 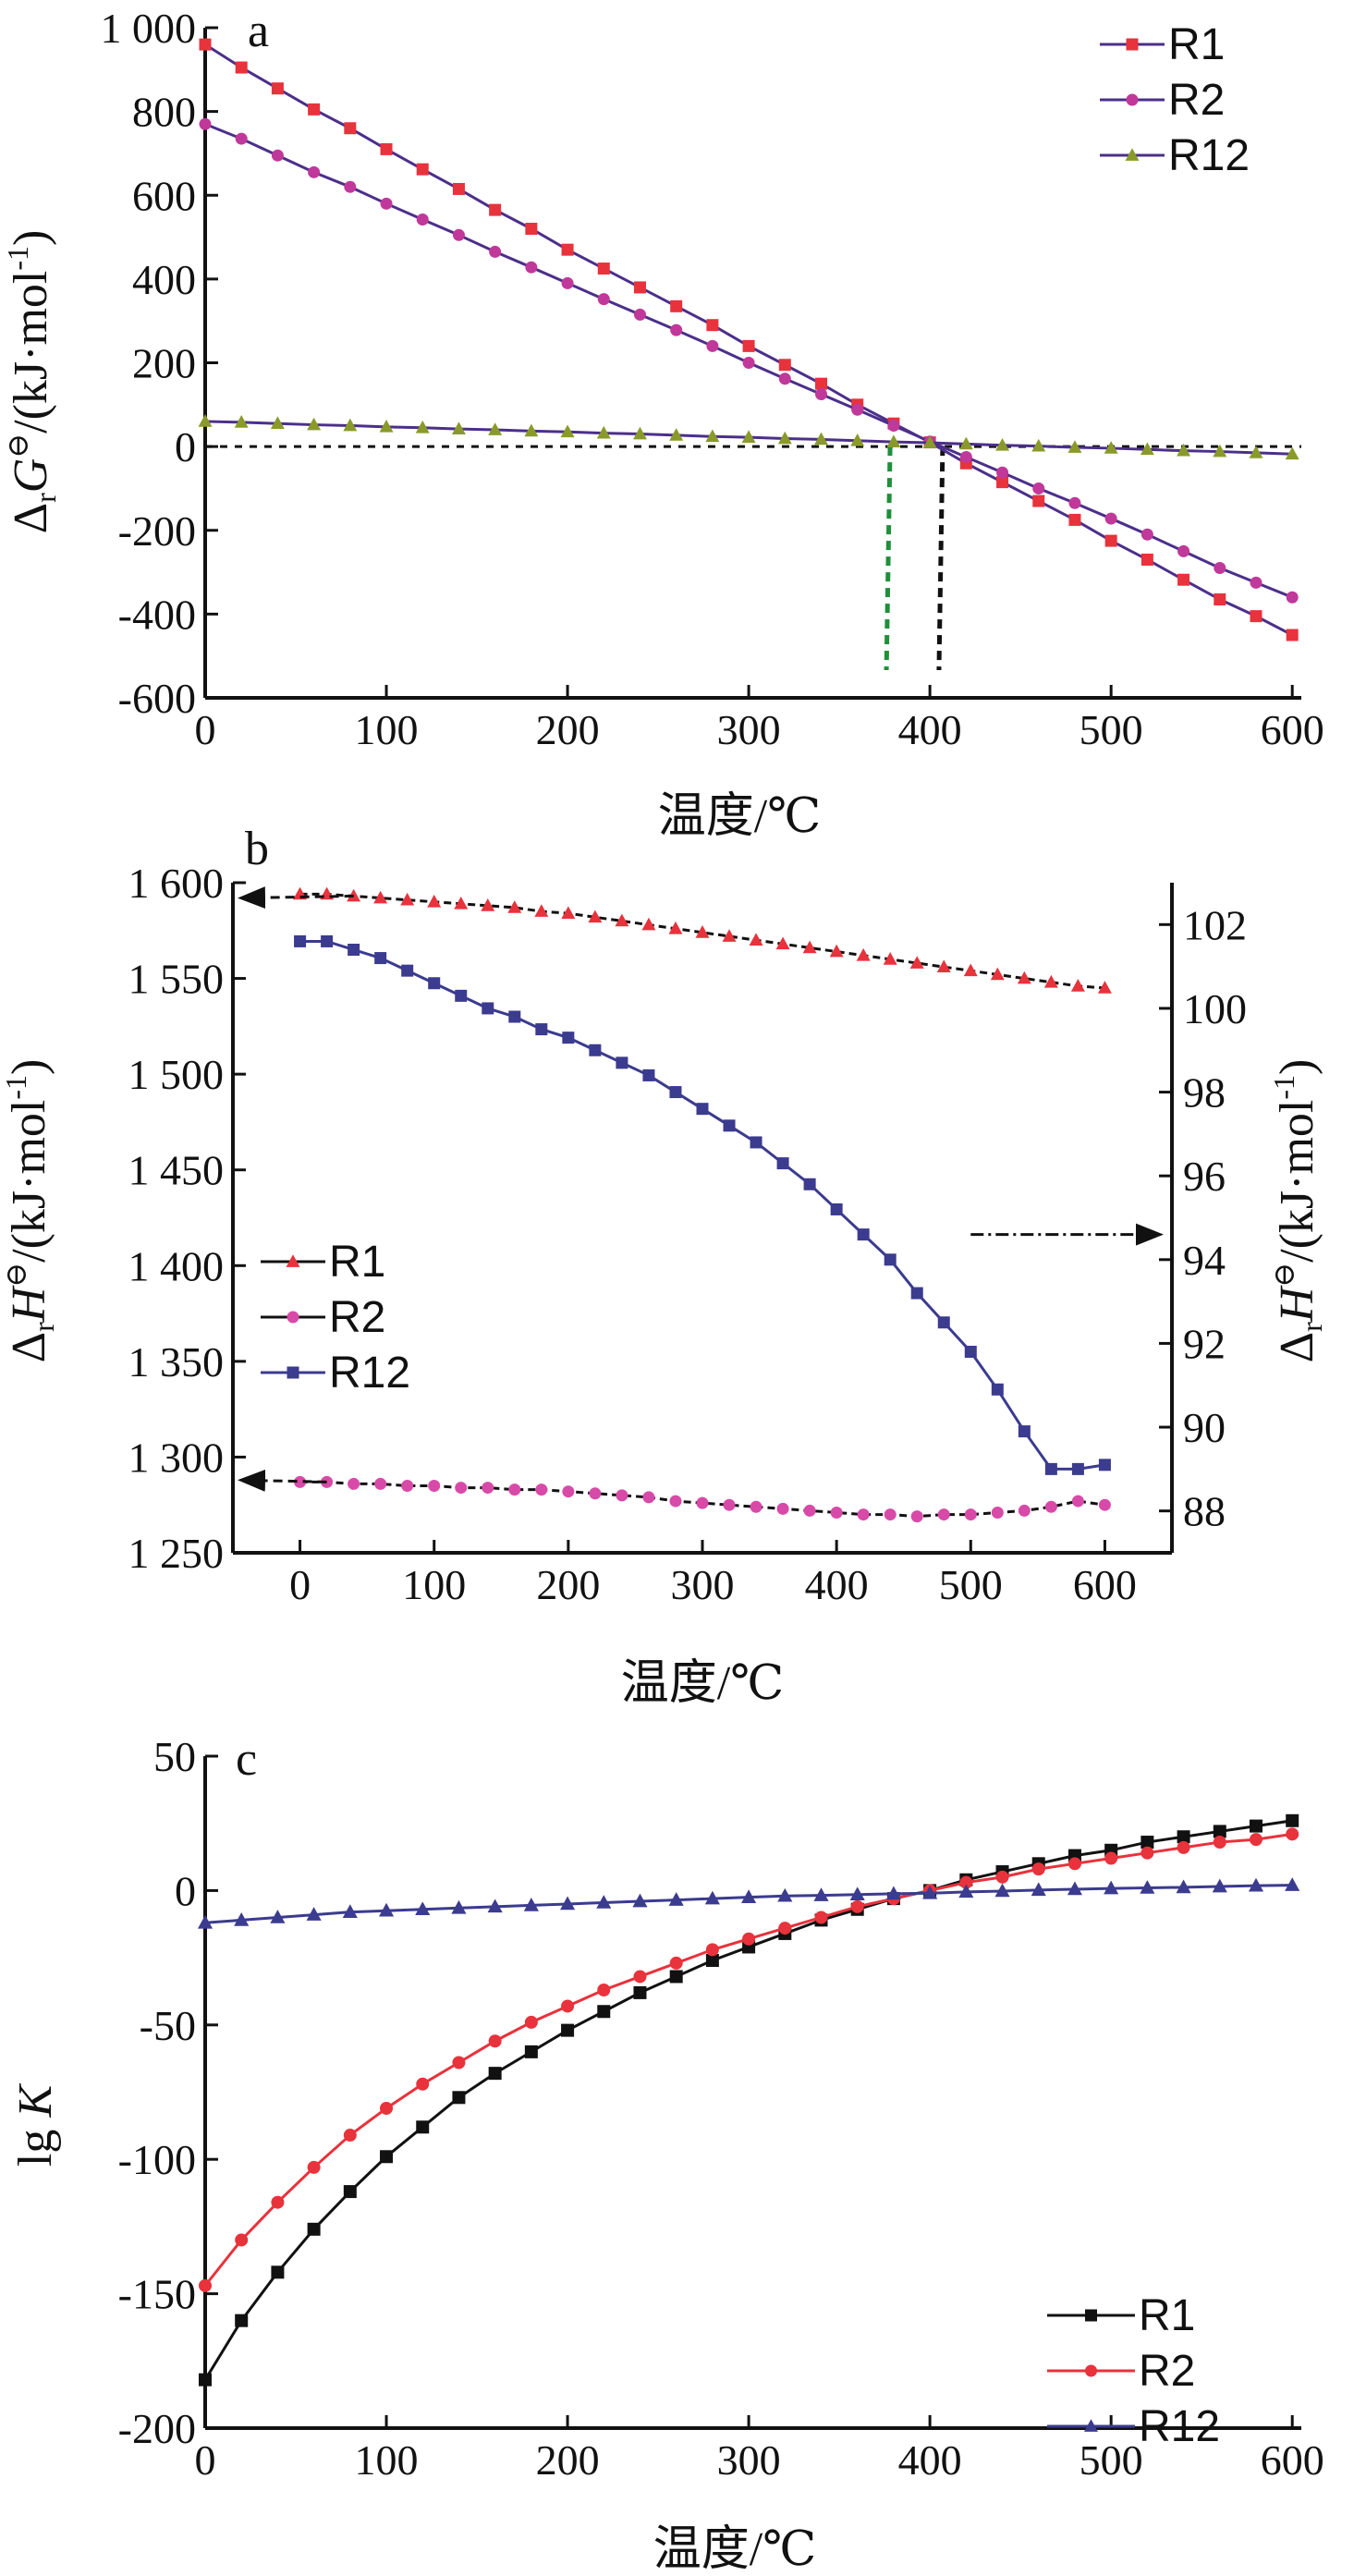 What do you see at coordinates (703, 940) in the screenshot?
I see `panel-b-series-R1` at bounding box center [703, 940].